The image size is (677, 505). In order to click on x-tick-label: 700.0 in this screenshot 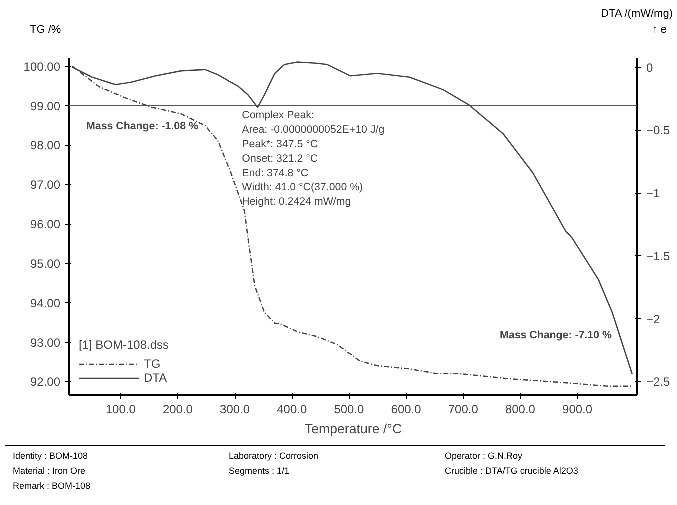, I will do `click(463, 409)`.